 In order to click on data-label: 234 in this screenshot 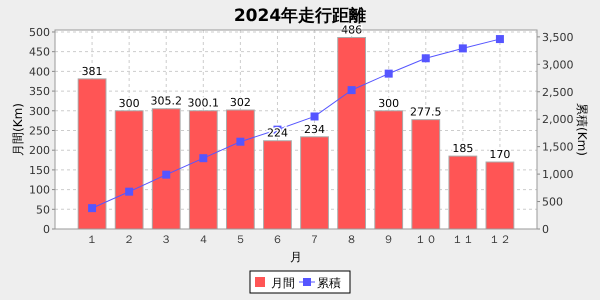, I will do `click(315, 129)`.